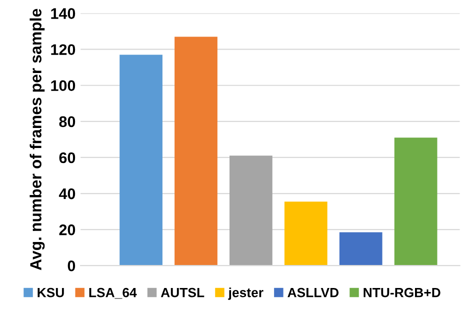 Image resolution: width=474 pixels, height=332 pixels. Describe the element at coordinates (67, 230) in the screenshot. I see `y-tick-label: 20` at that location.